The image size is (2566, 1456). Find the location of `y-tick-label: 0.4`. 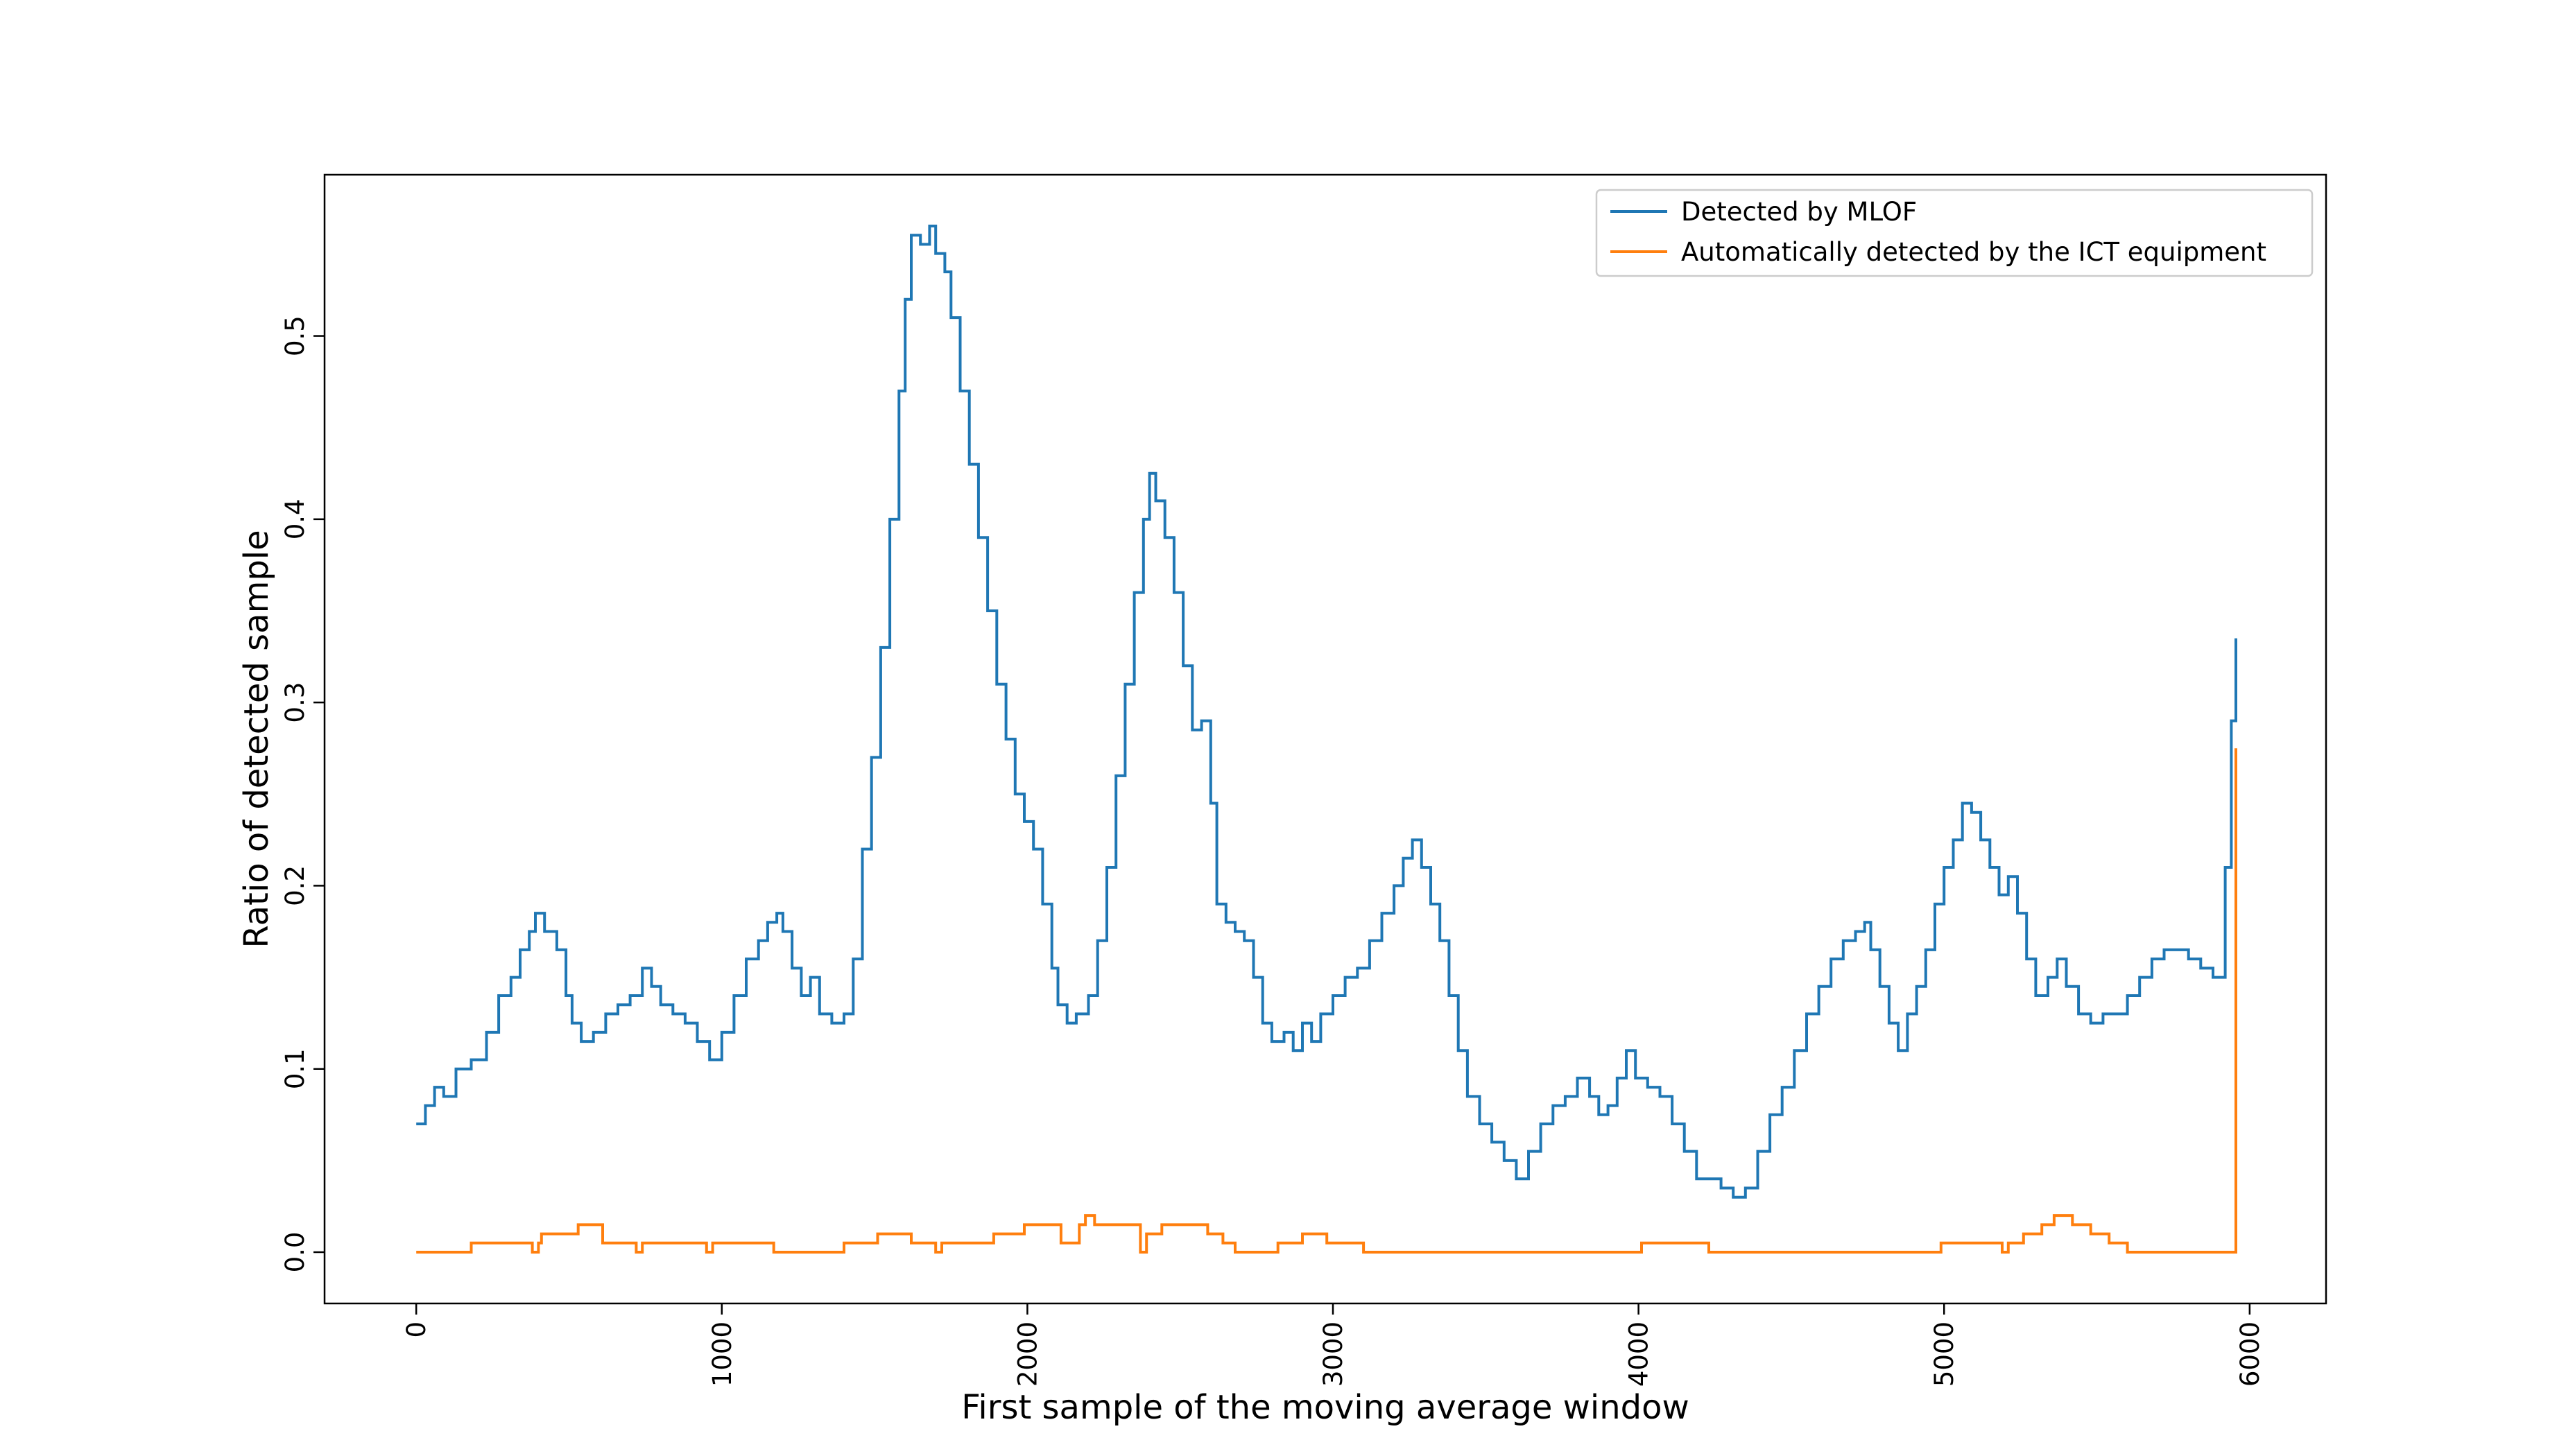

y-tick-label: 0.4 is located at coordinates (295, 519).